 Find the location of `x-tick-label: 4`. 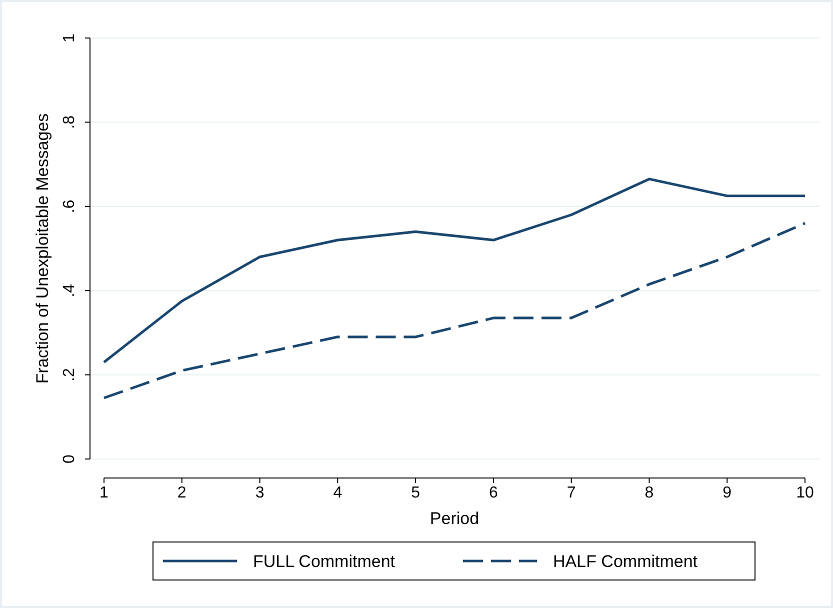

x-tick-label: 4 is located at coordinates (337, 493).